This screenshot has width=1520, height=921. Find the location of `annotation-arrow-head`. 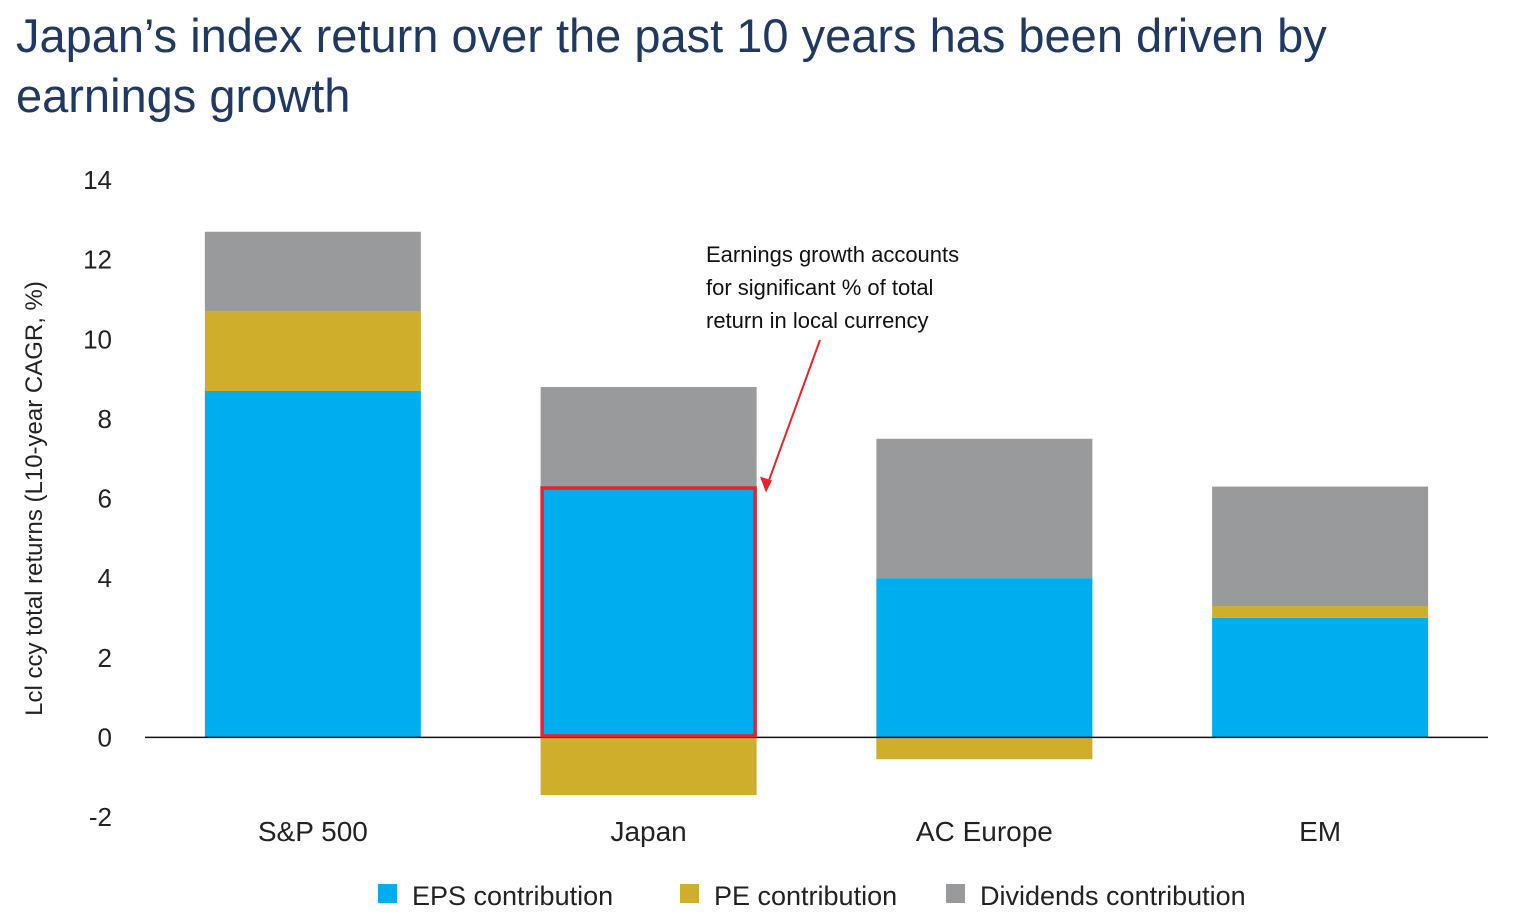

annotation-arrow-head is located at coordinates (766, 484).